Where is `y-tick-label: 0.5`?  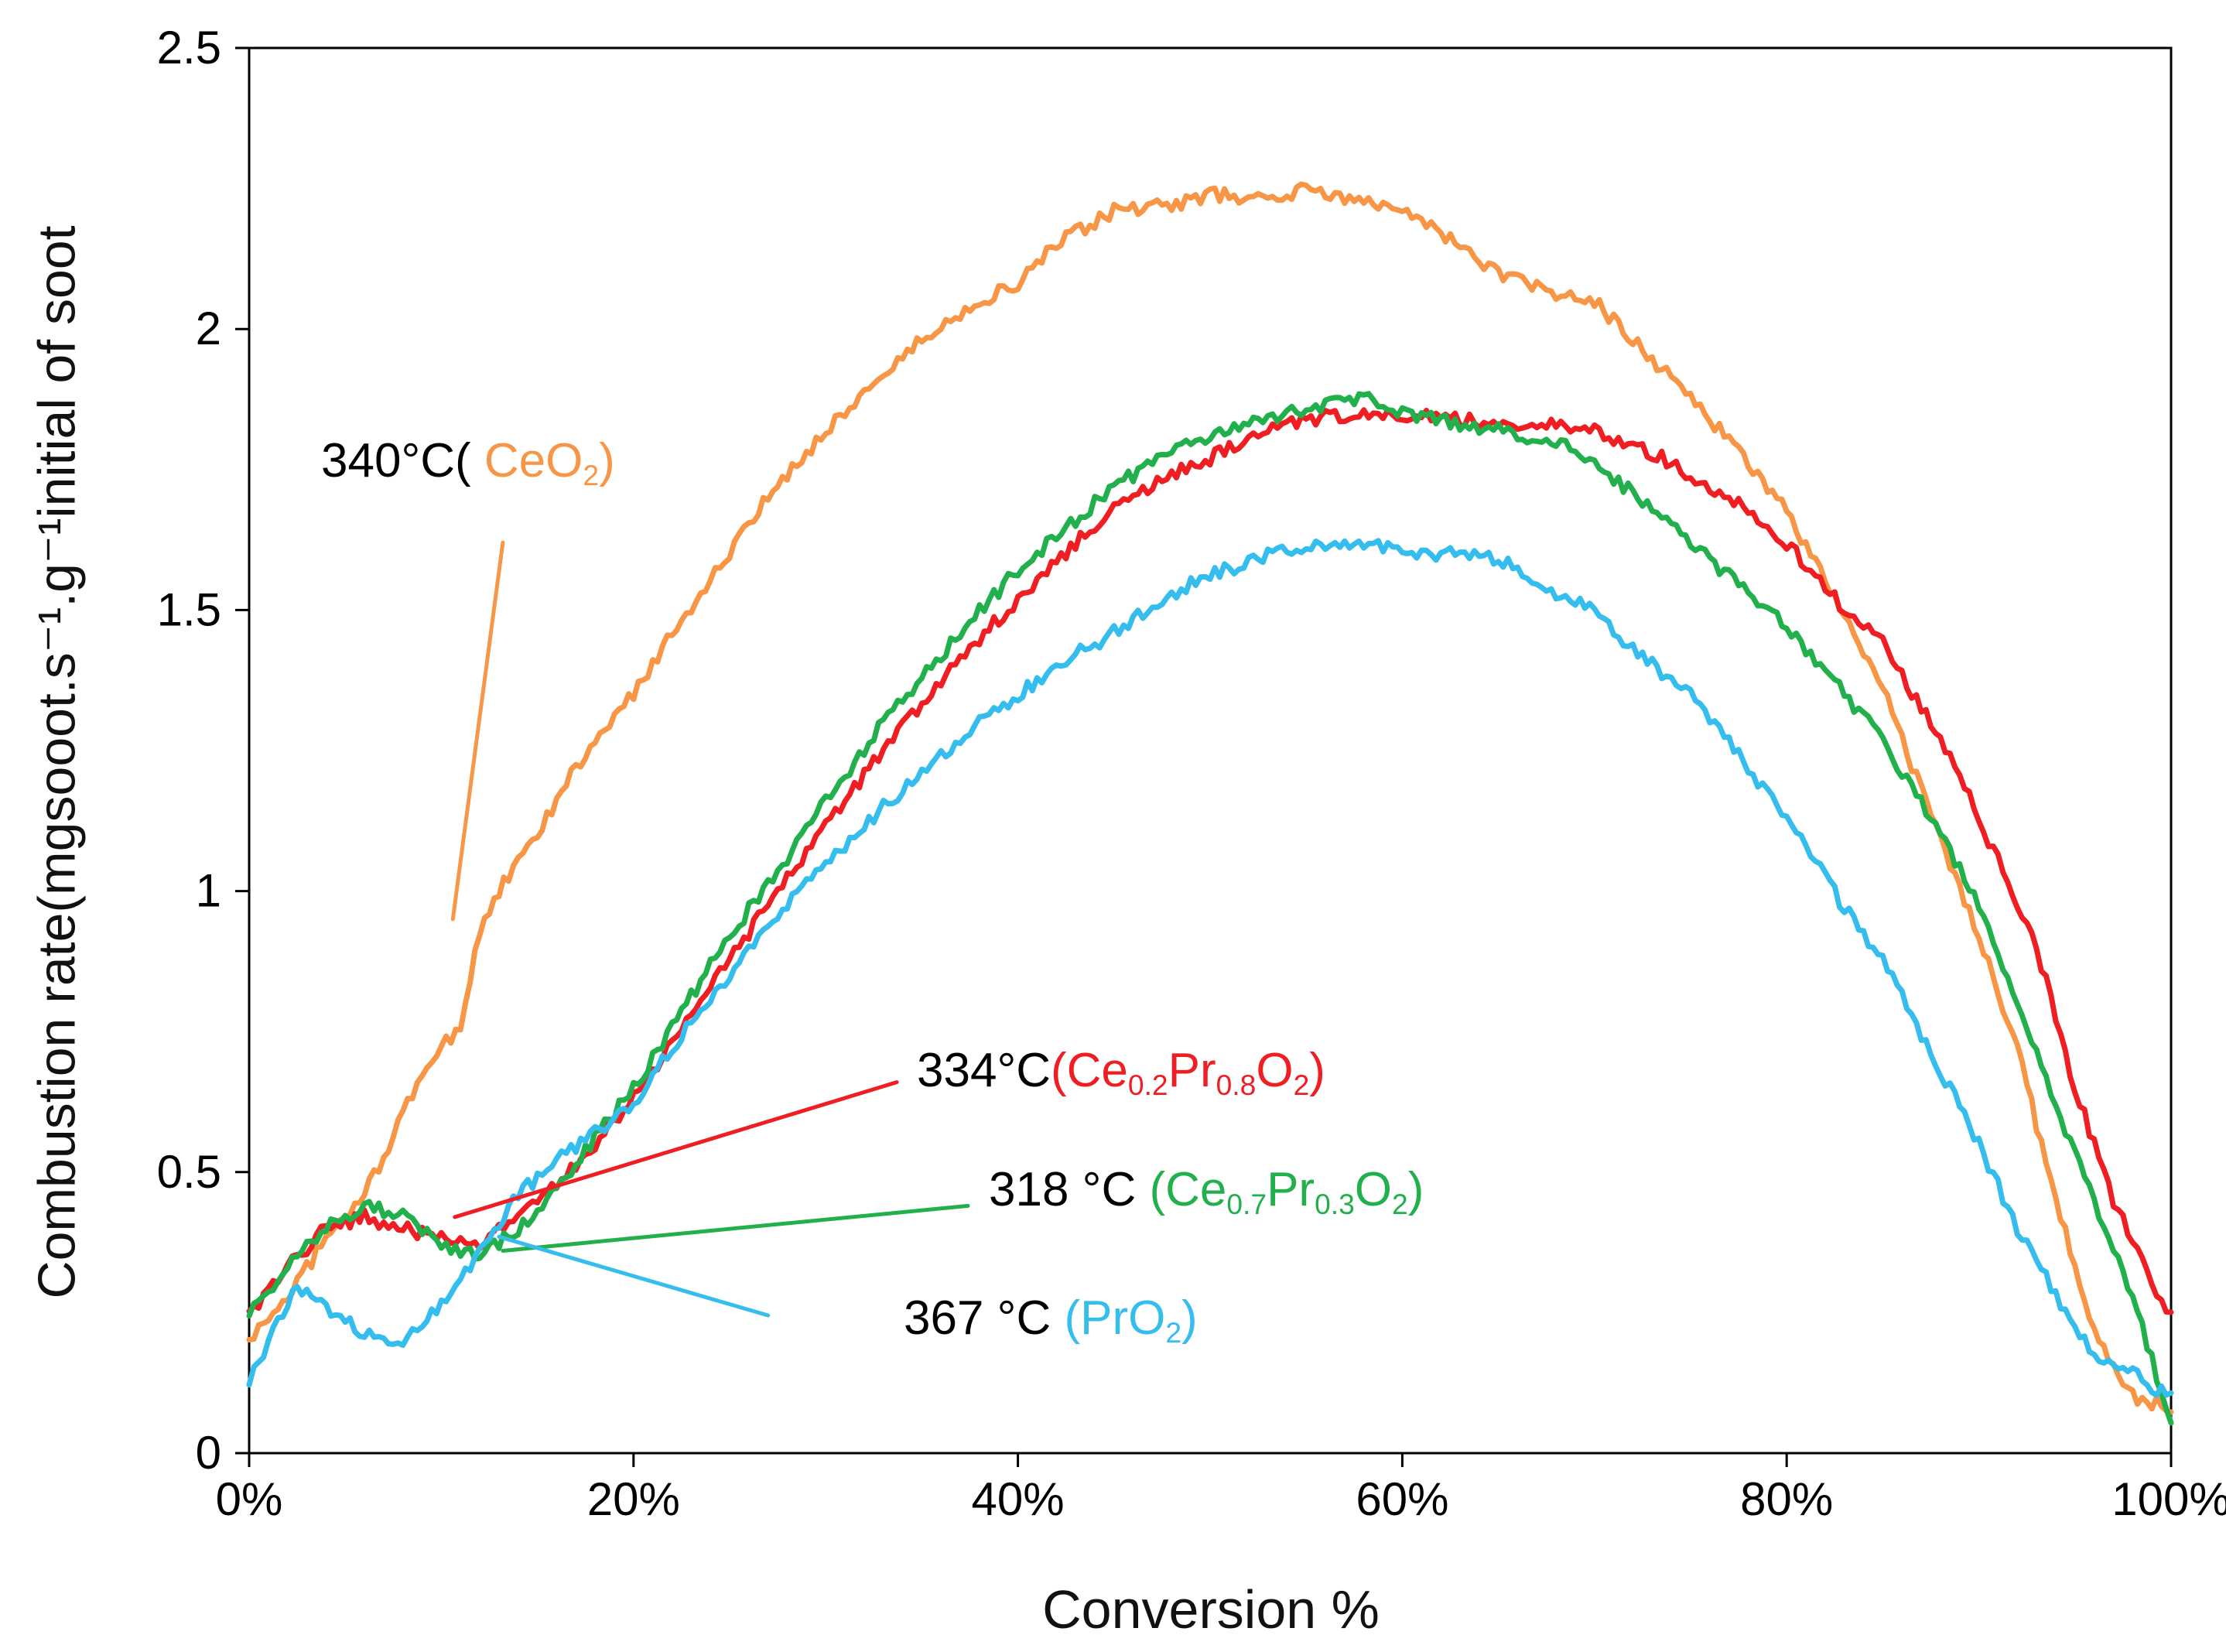 y-tick-label: 0.5 is located at coordinates (189, 1172).